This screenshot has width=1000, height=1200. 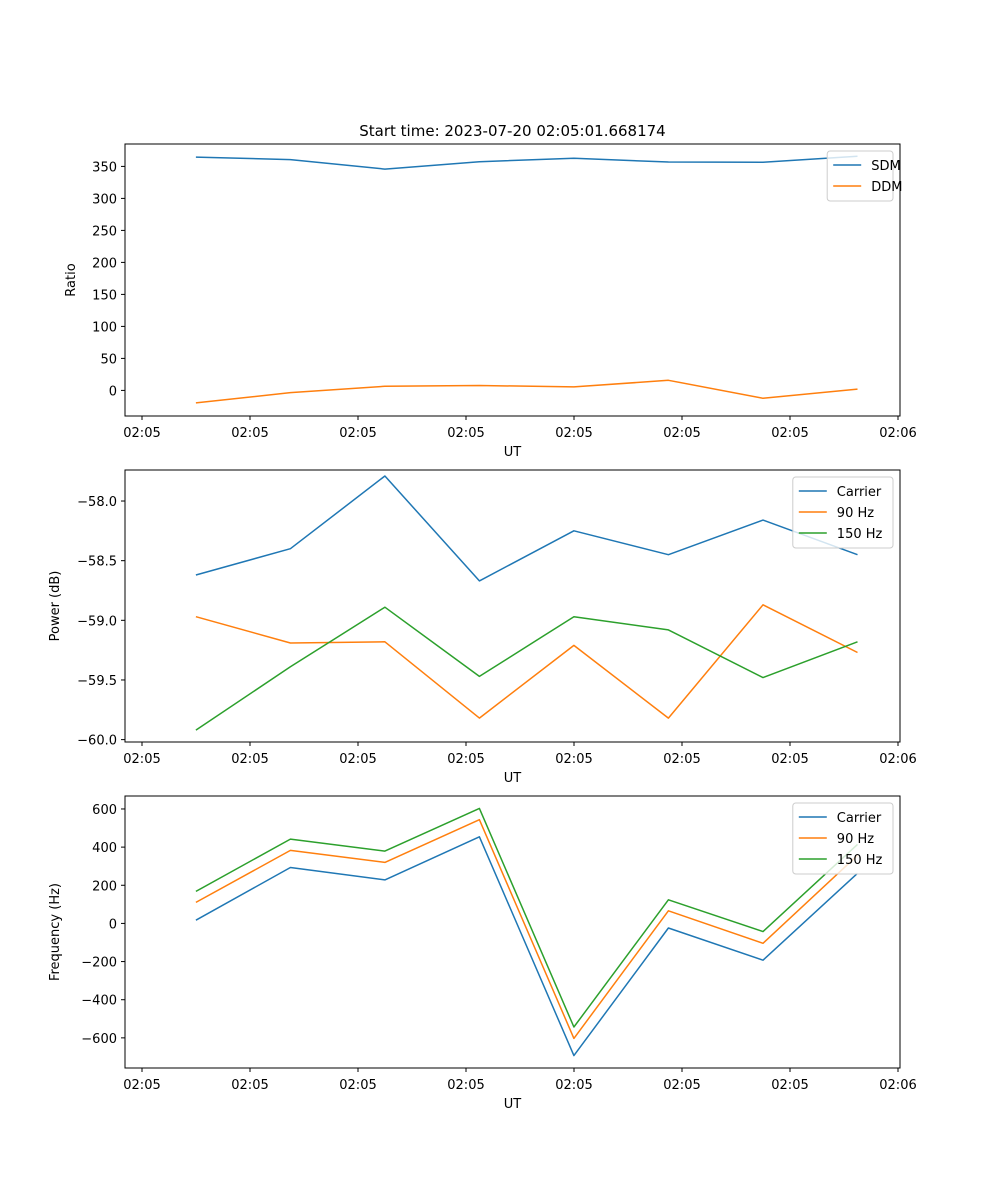 What do you see at coordinates (97, 562) in the screenshot?
I see `y-tick-label: −58.5` at bounding box center [97, 562].